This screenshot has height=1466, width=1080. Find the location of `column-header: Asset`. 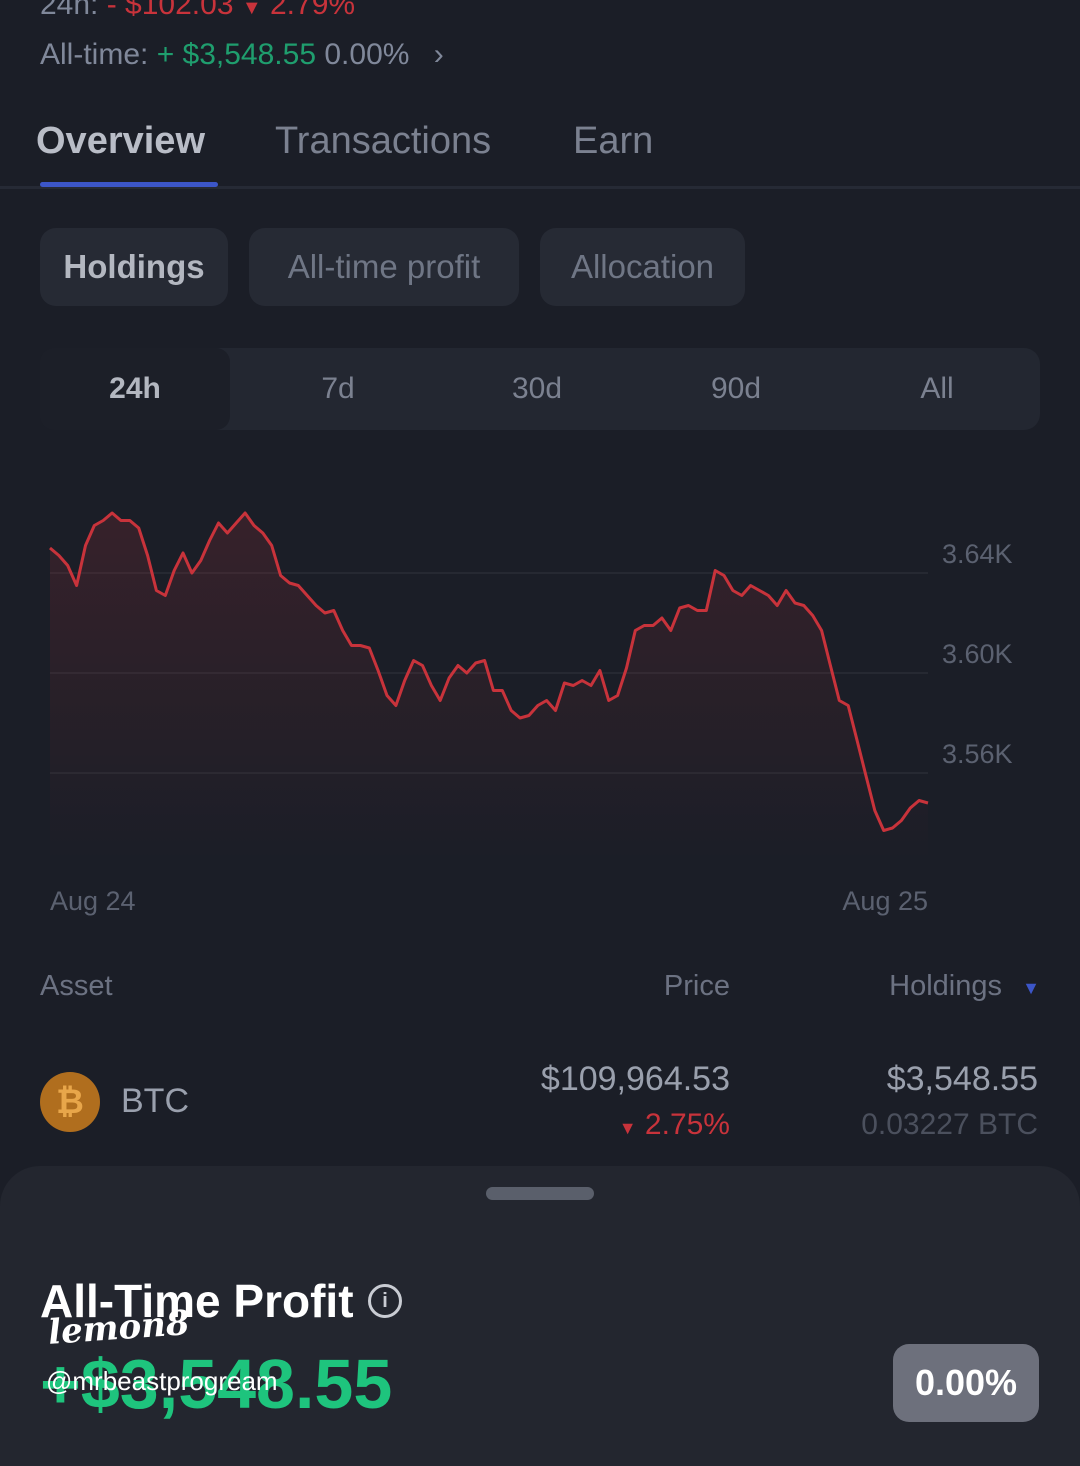

column-header: Asset is located at coordinates (76, 986).